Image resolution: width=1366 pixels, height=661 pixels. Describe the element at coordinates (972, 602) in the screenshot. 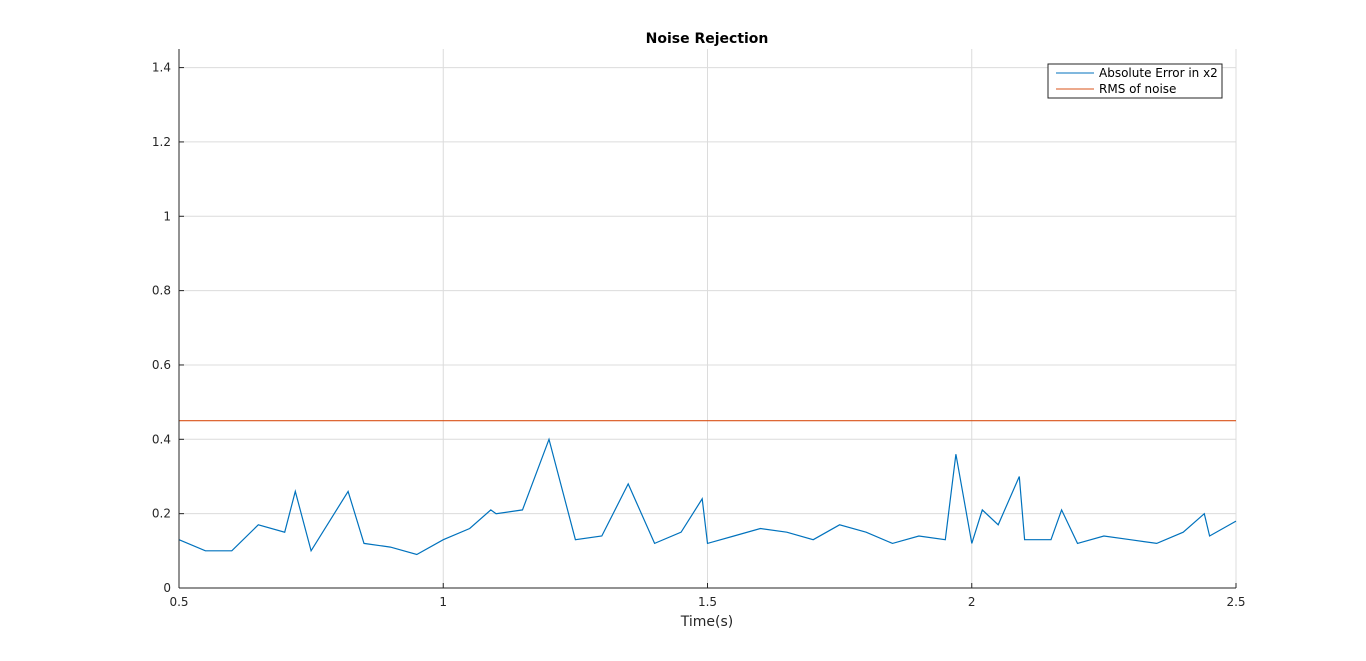

I see `x-tick-label: 2` at that location.